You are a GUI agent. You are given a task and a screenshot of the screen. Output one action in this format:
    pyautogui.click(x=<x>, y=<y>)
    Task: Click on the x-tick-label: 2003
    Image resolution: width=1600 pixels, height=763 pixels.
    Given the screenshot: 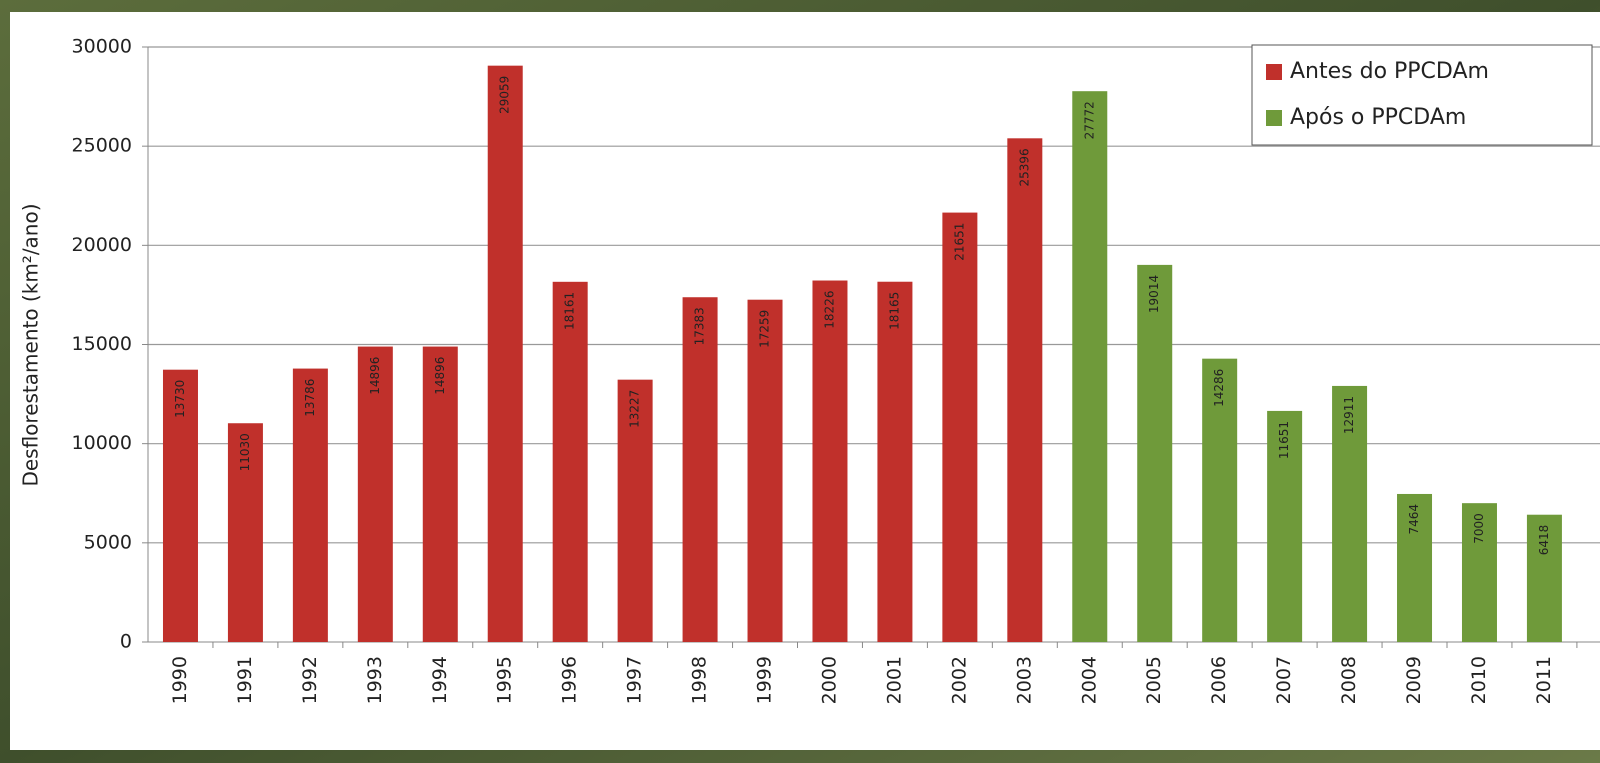 What is the action you would take?
    pyautogui.click(x=1024, y=680)
    